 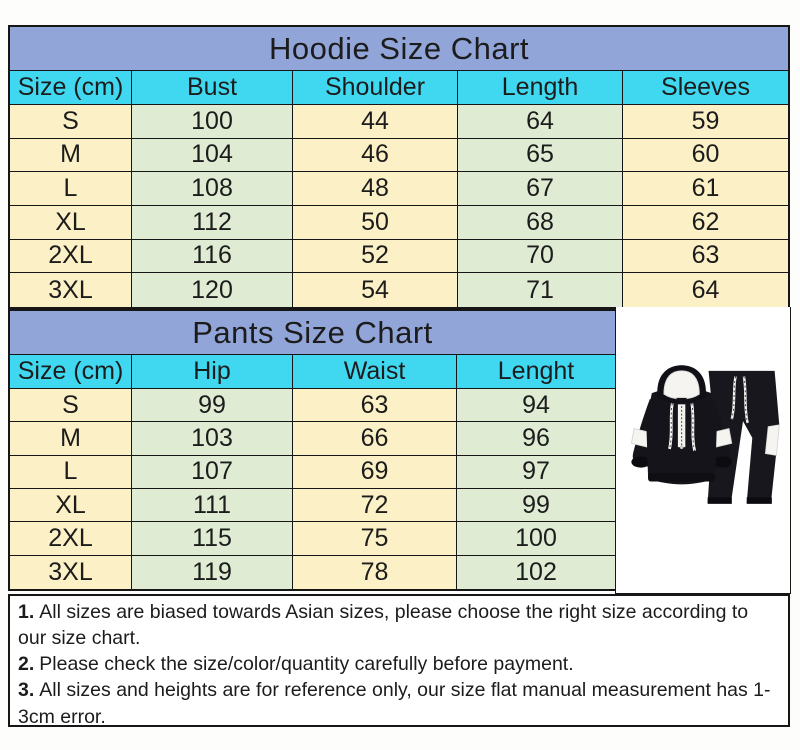 What do you see at coordinates (212, 189) in the screenshot?
I see `table-cell: 108` at bounding box center [212, 189].